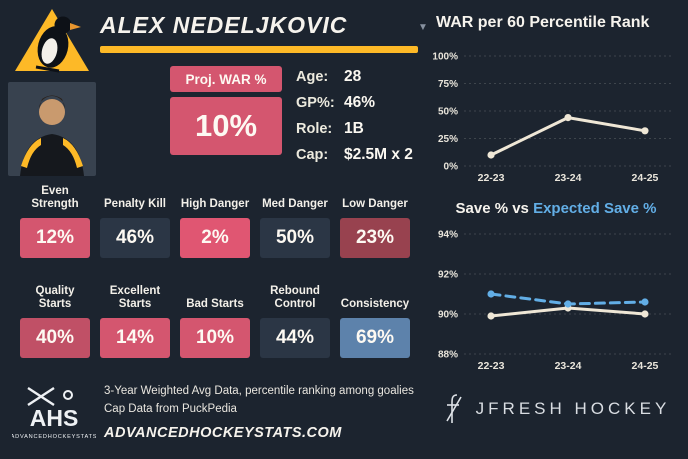 This screenshot has width=688, height=459. I want to click on jfresh-logo-text: JFRESH HOCKEY, so click(573, 408).